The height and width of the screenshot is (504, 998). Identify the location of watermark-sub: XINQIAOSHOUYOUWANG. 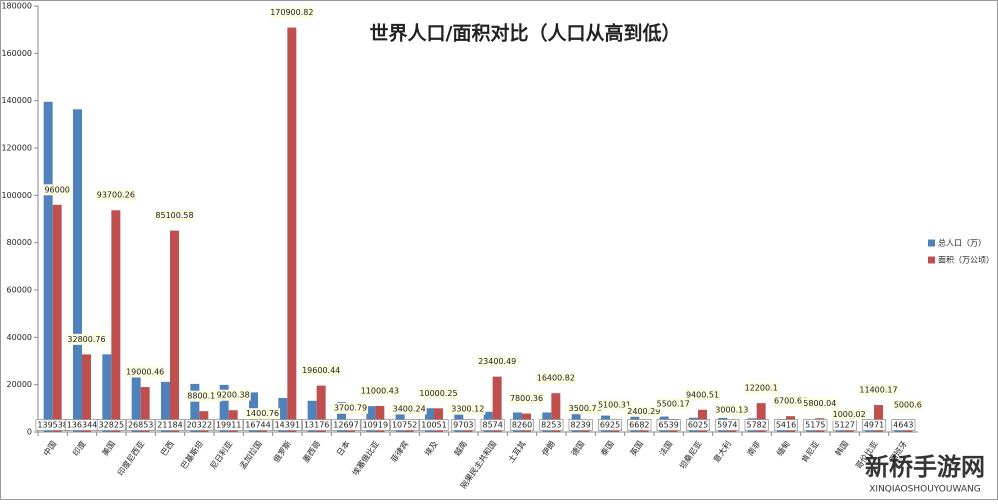
(924, 490).